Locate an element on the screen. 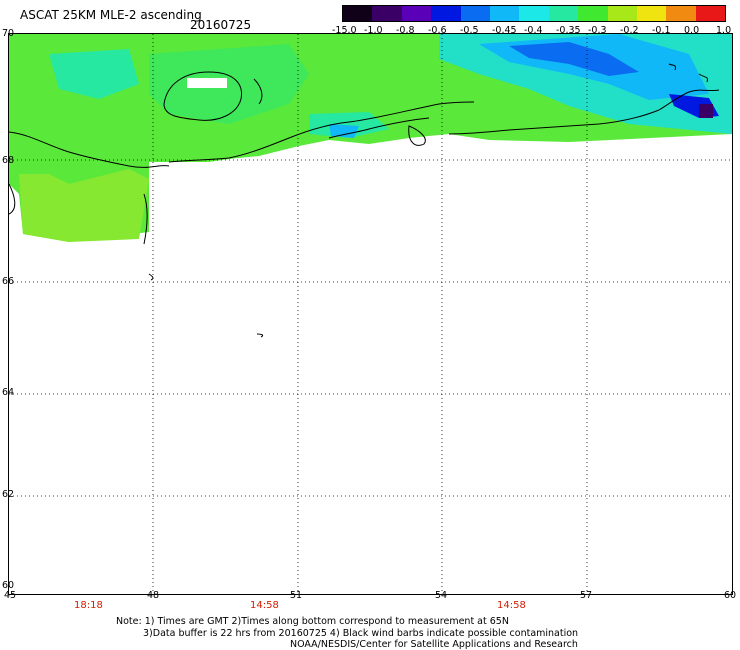 The width and height of the screenshot is (740, 650). lat-label-70: 70 is located at coordinates (8, 33).